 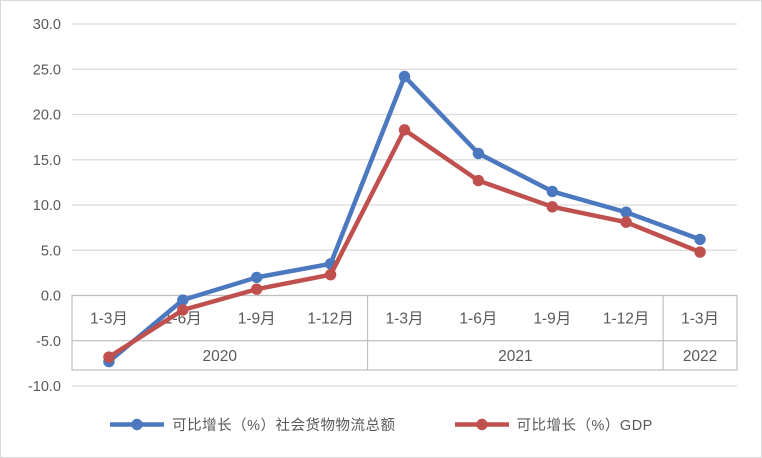 I want to click on legend-line-marker-red-icon, so click(x=481, y=424).